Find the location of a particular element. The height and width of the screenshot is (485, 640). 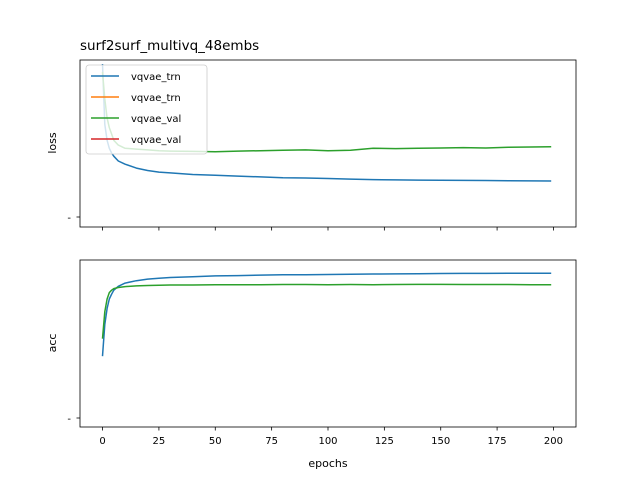

acc-xtick-label-25: 25 is located at coordinates (159, 441).